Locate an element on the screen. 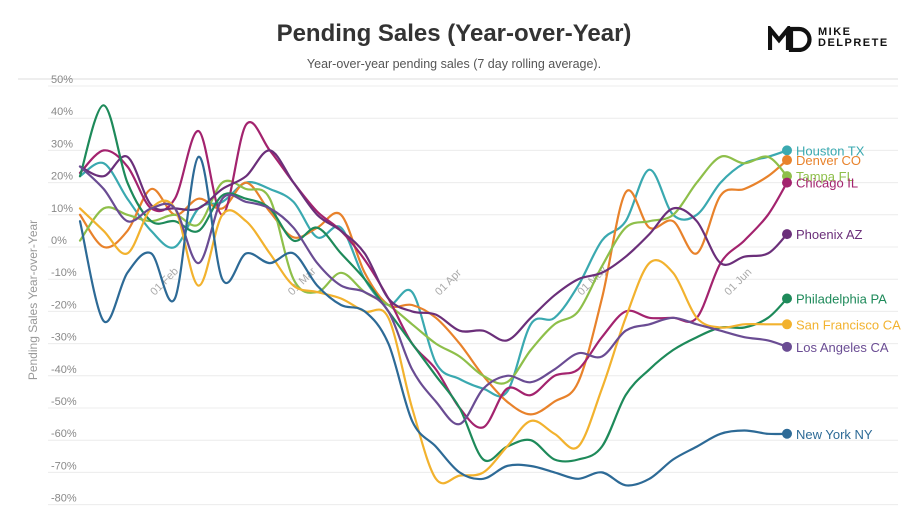 Image resolution: width=908 pixels, height=528 pixels. y-tick-label: 10% is located at coordinates (62, 209).